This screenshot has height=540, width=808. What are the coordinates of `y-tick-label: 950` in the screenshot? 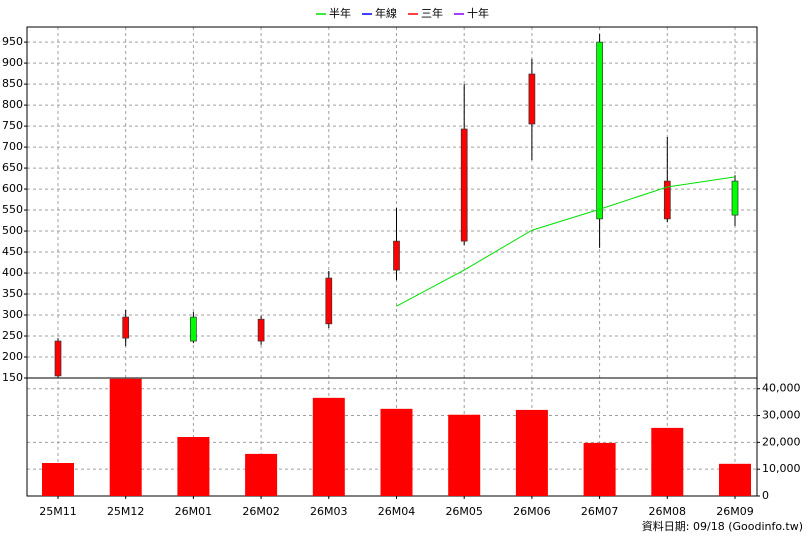 It's located at (12, 41).